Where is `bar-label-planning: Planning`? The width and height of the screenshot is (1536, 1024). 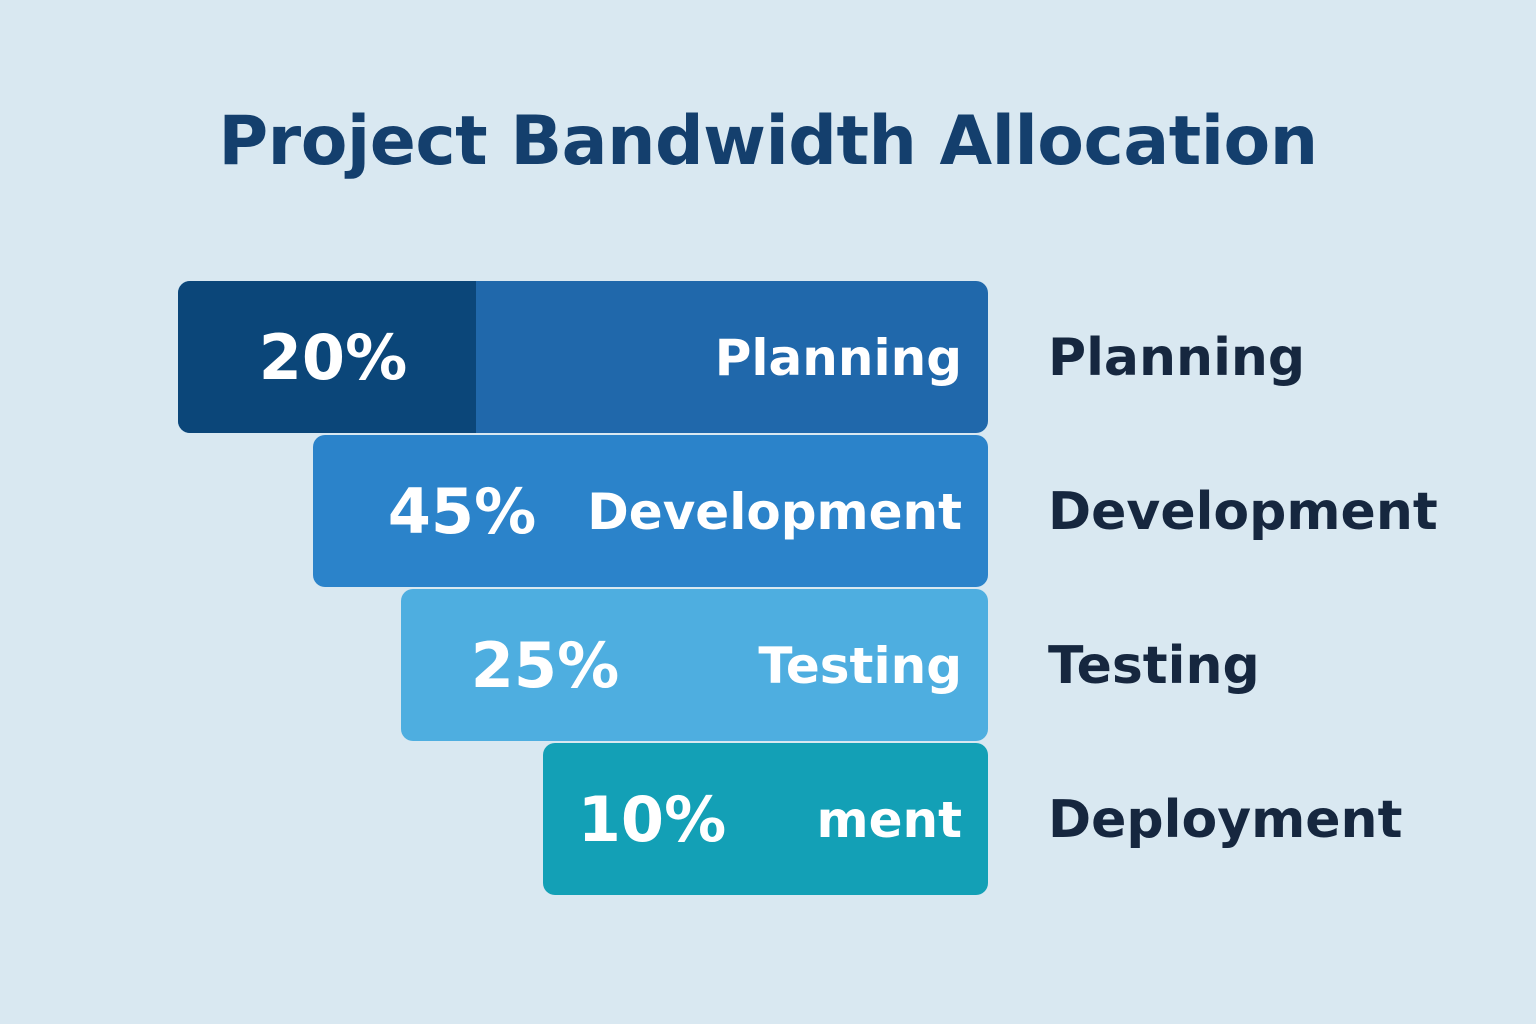 bar-label-planning: Planning is located at coordinates (838, 358).